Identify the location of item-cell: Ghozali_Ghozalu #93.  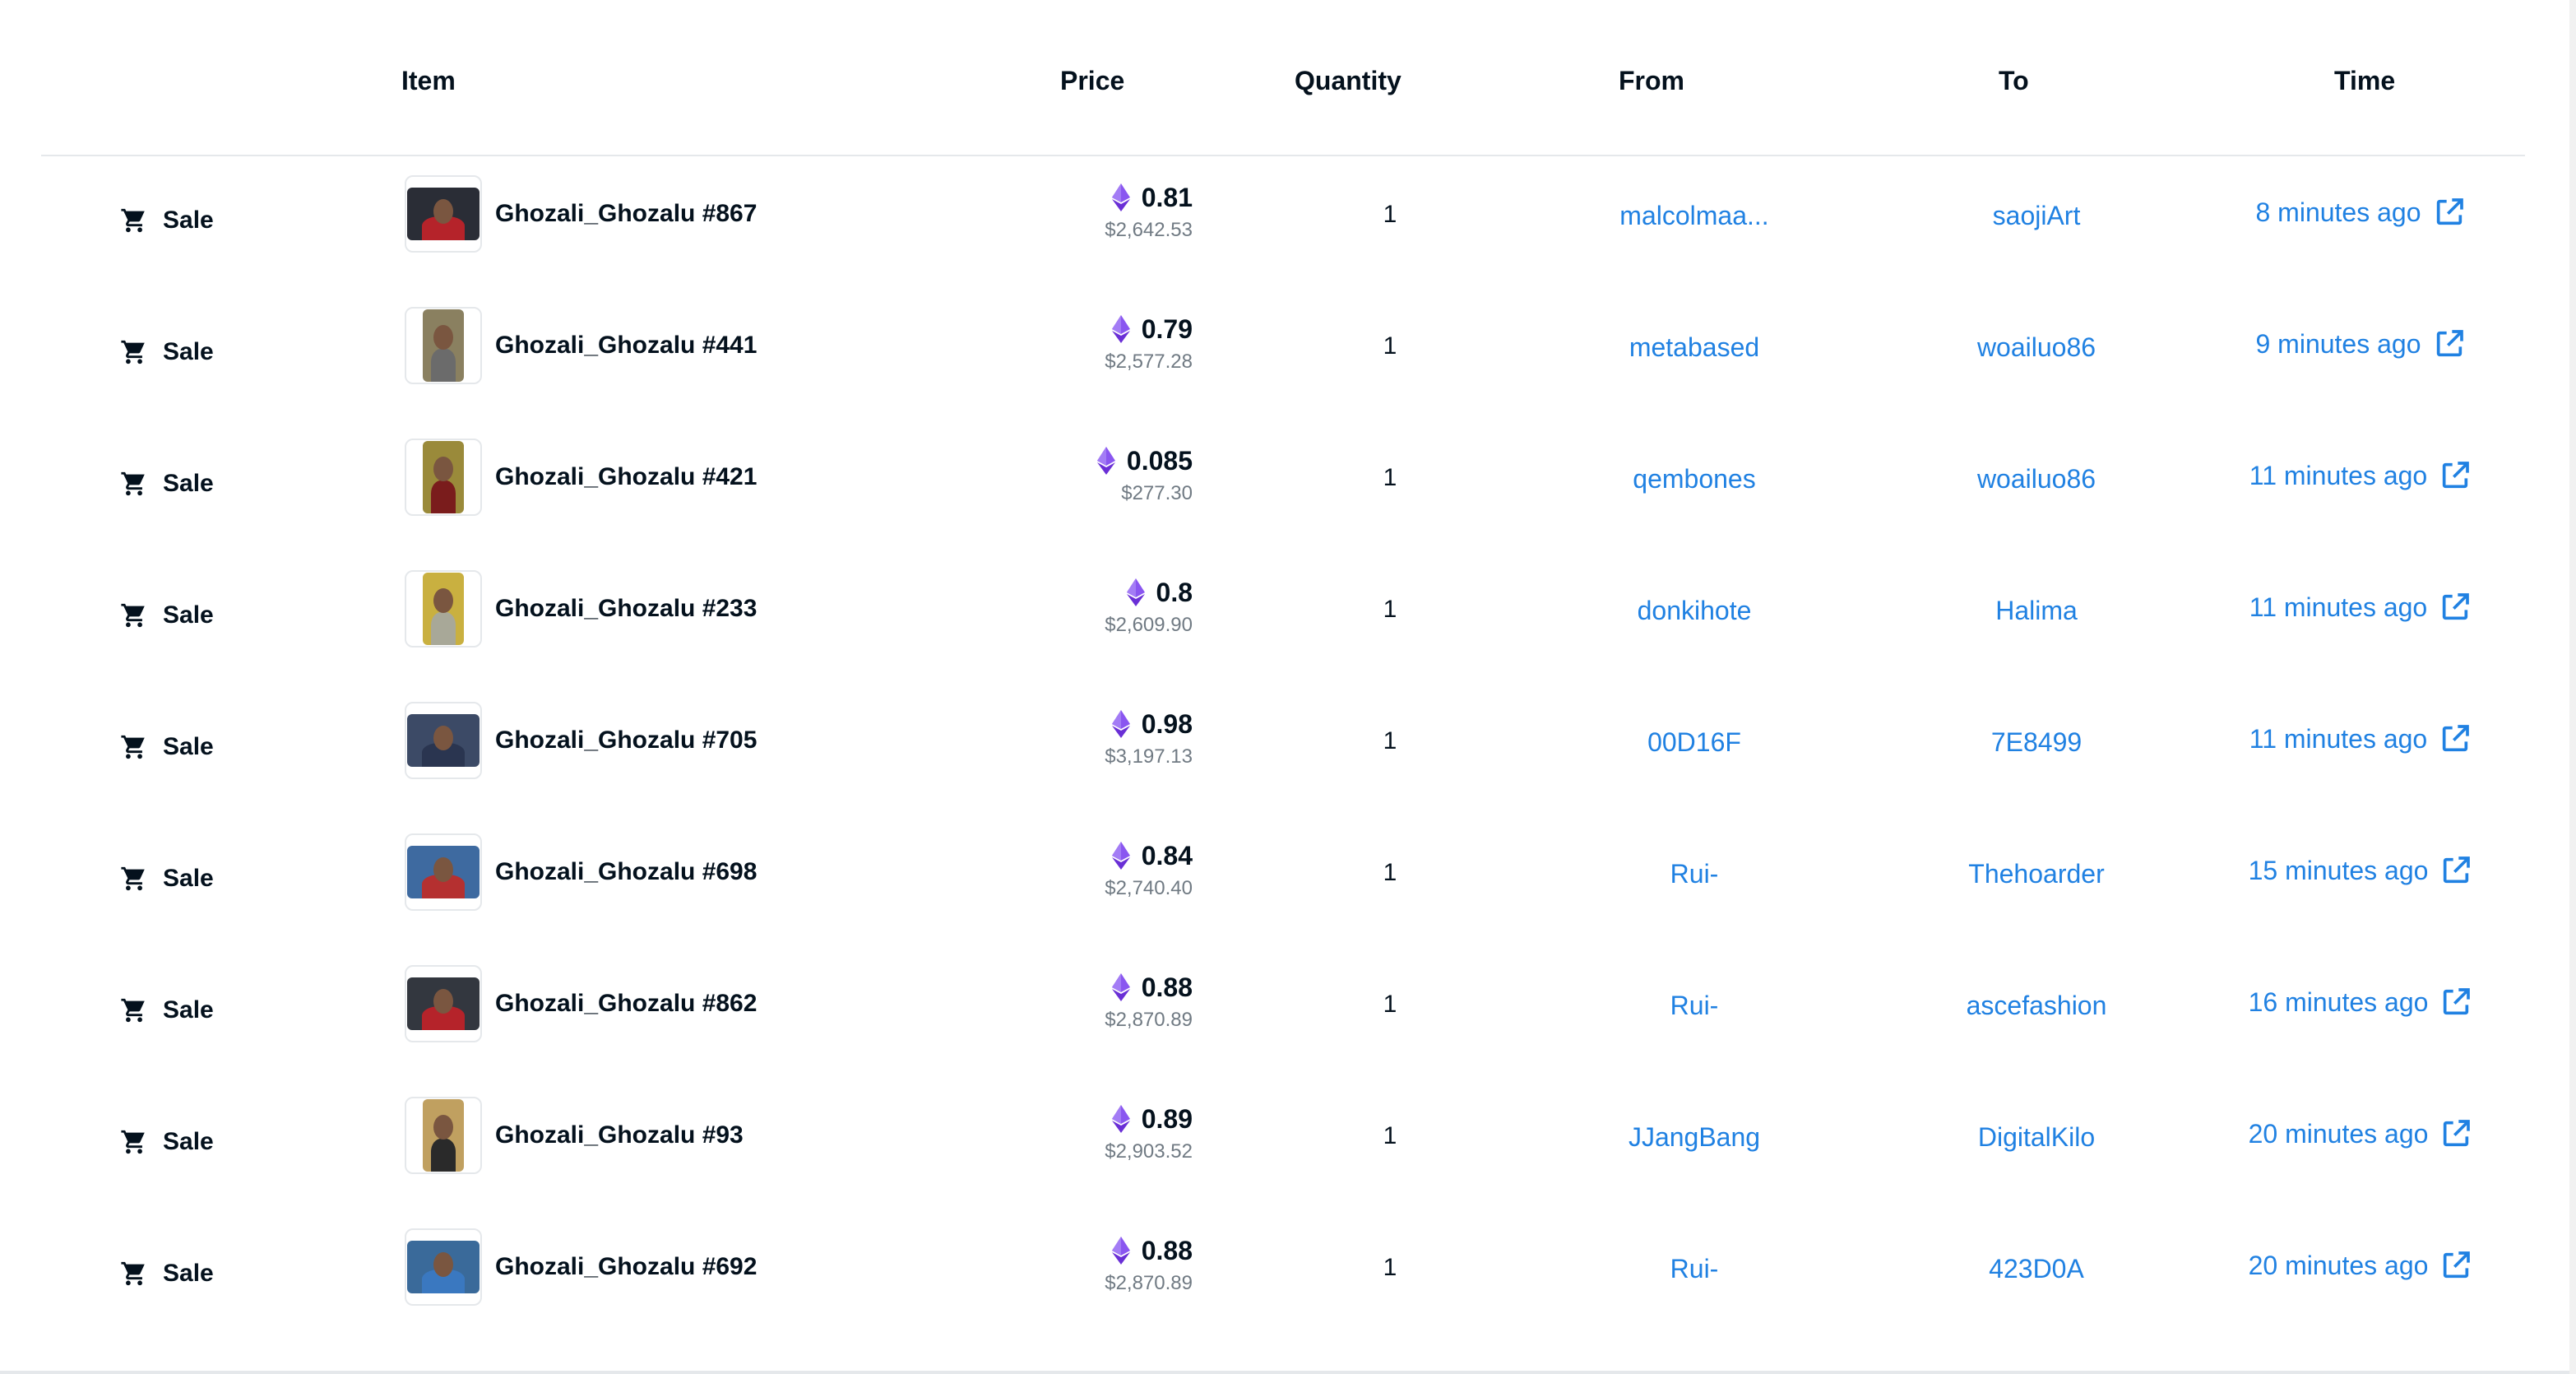
(575, 1135).